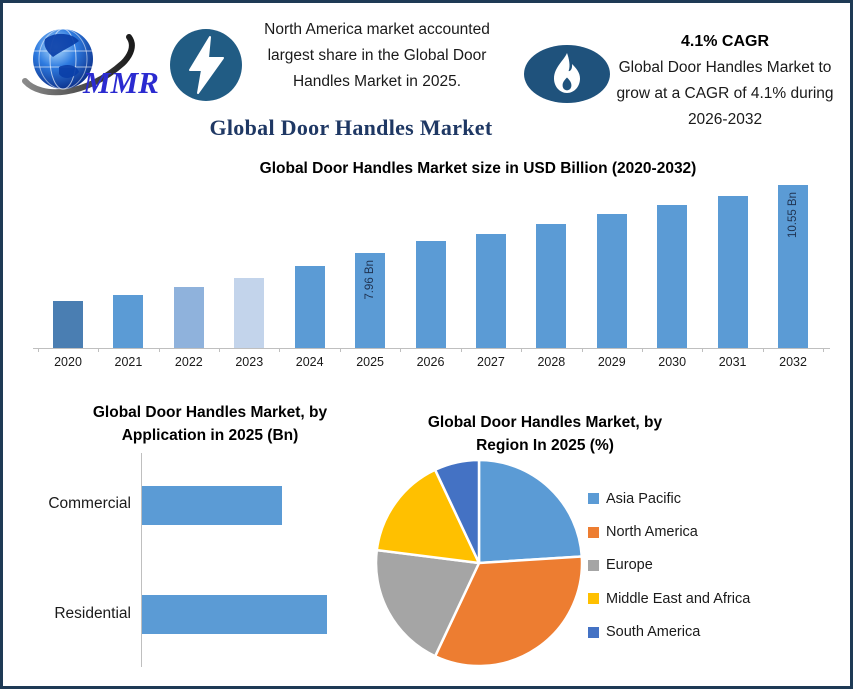 The image size is (853, 689). What do you see at coordinates (249, 362) in the screenshot?
I see `x-axis-label-2023: 2023` at bounding box center [249, 362].